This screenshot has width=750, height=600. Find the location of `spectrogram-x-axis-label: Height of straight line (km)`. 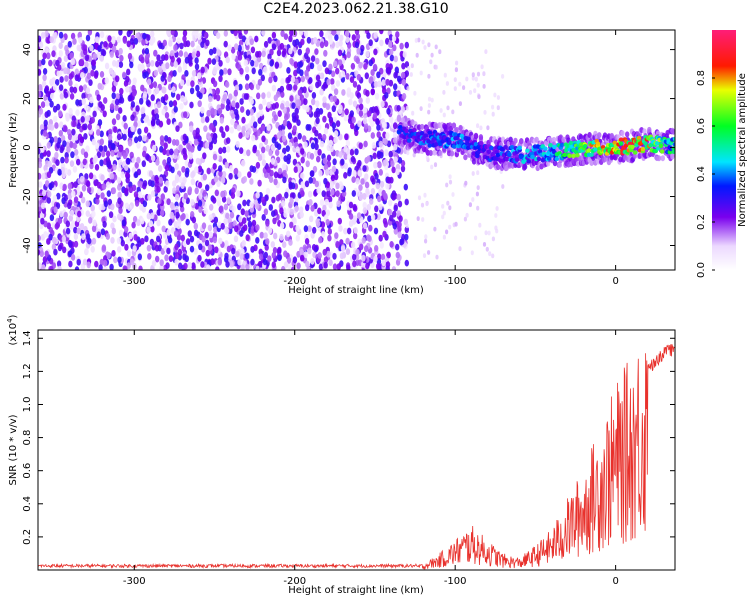

spectrogram-x-axis-label: Height of straight line (km) is located at coordinates (356, 290).